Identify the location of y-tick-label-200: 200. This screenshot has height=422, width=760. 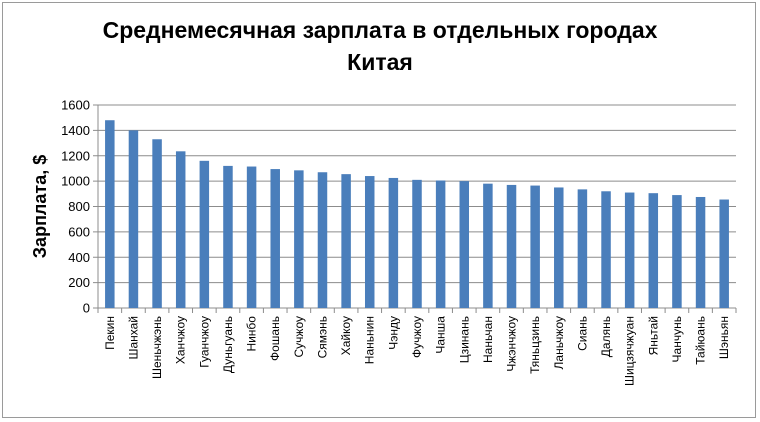
(79, 282).